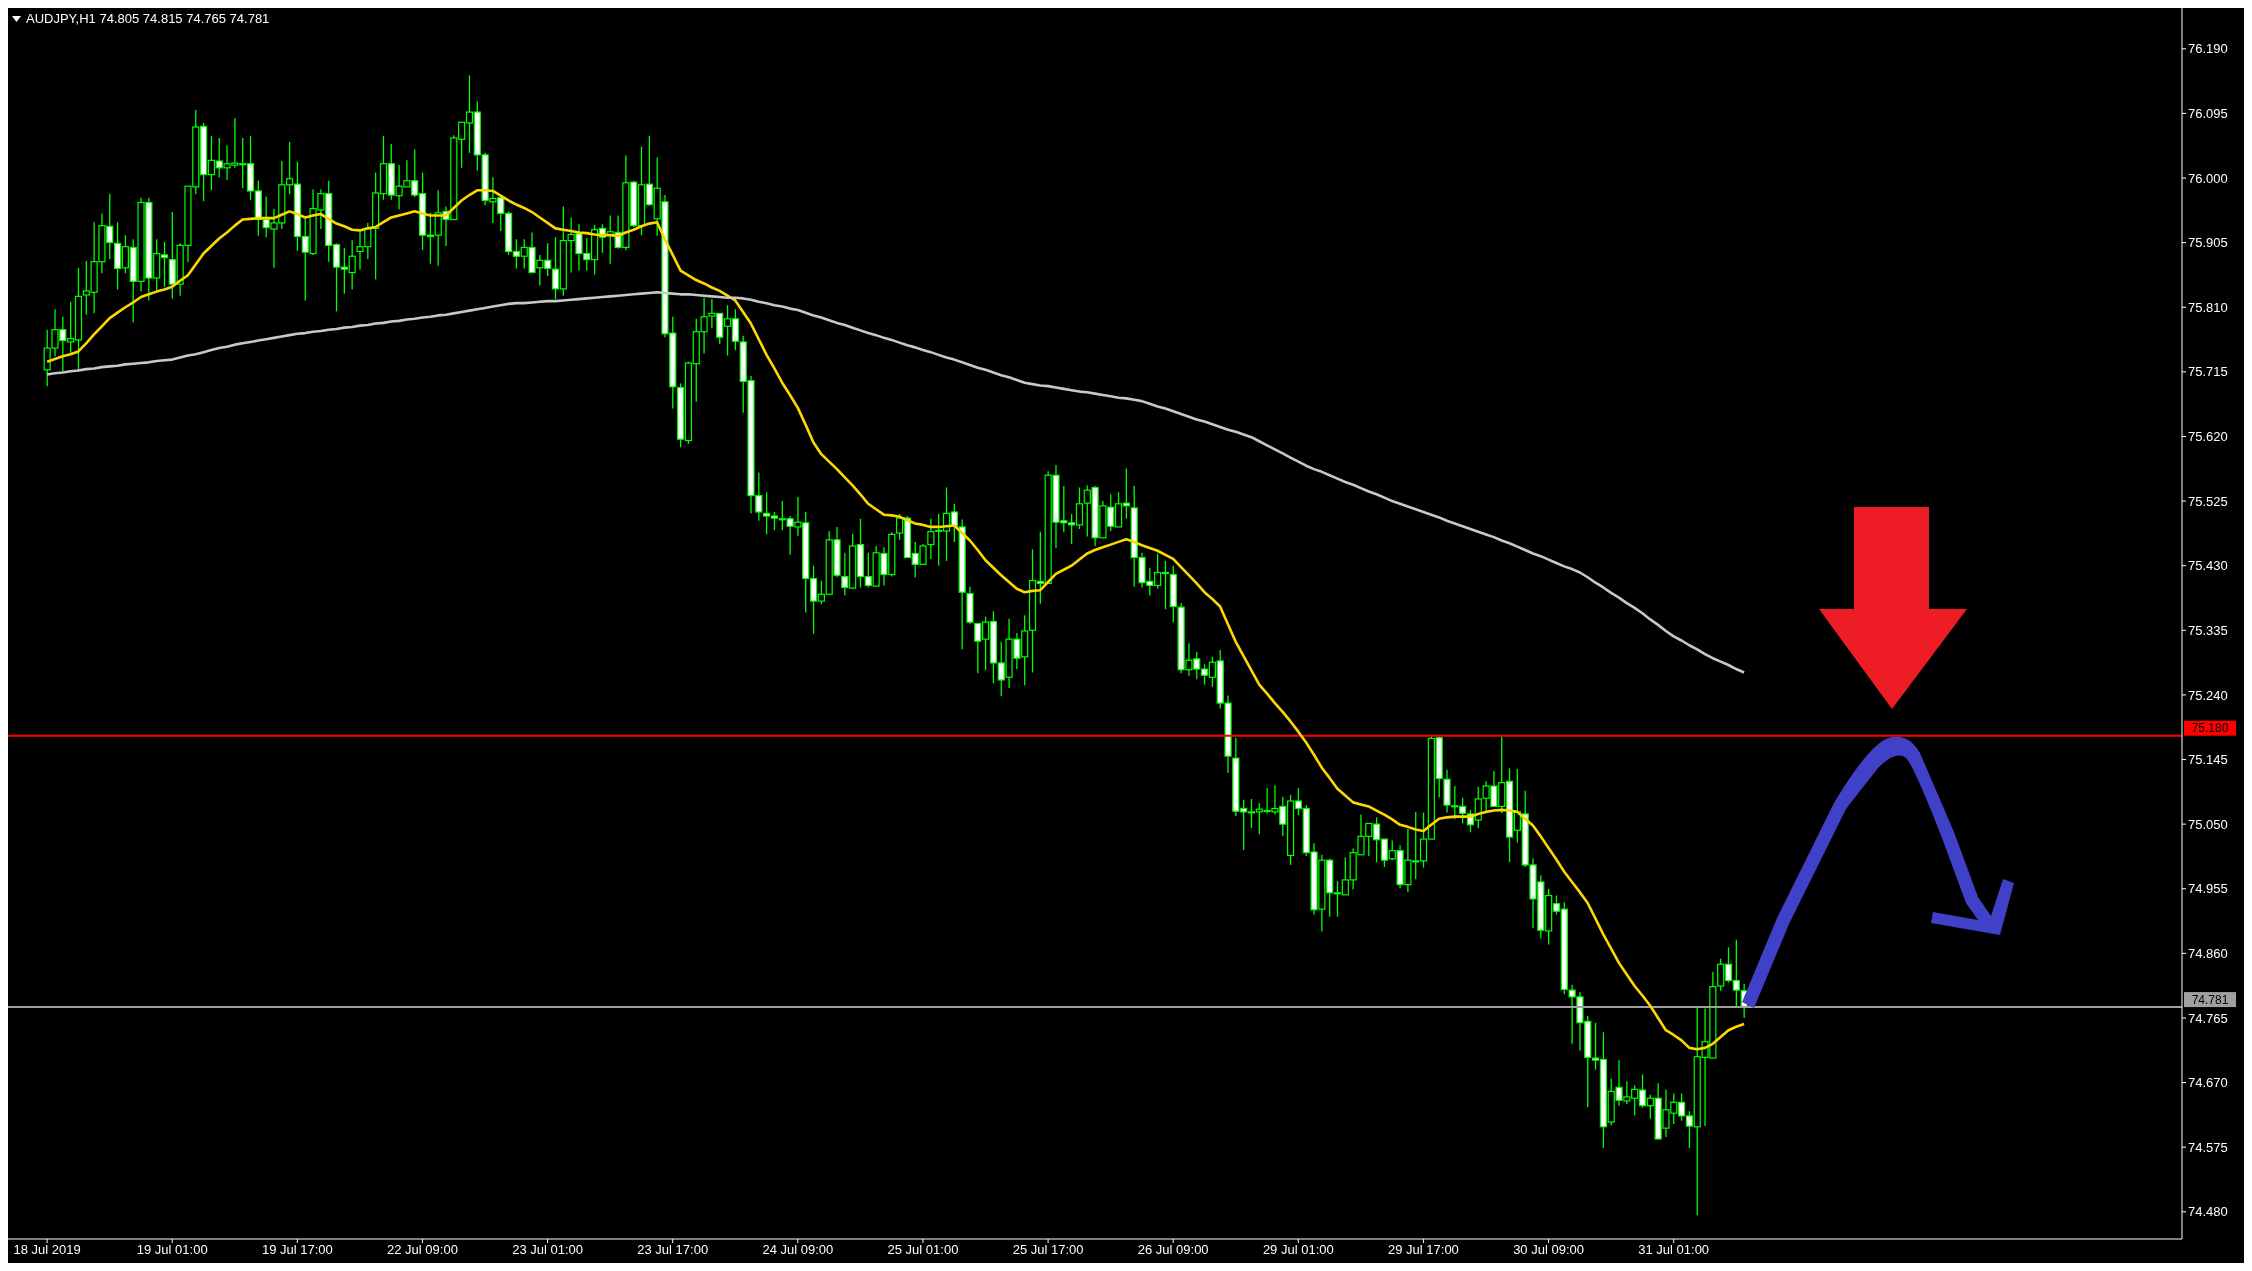 The image size is (2252, 1271). I want to click on y-tick-label: 75.715, so click(2208, 372).